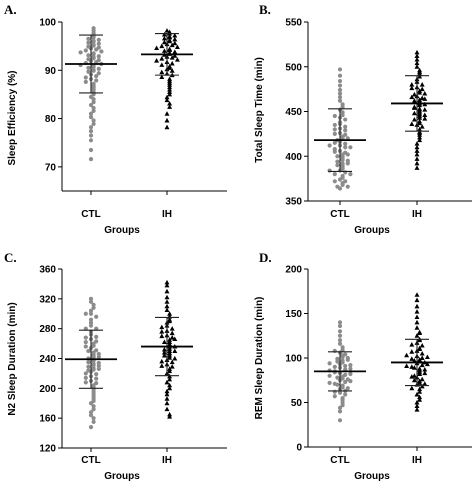  Describe the element at coordinates (90, 214) in the screenshot. I see `panel-a-x-tick-label: CTL` at that location.